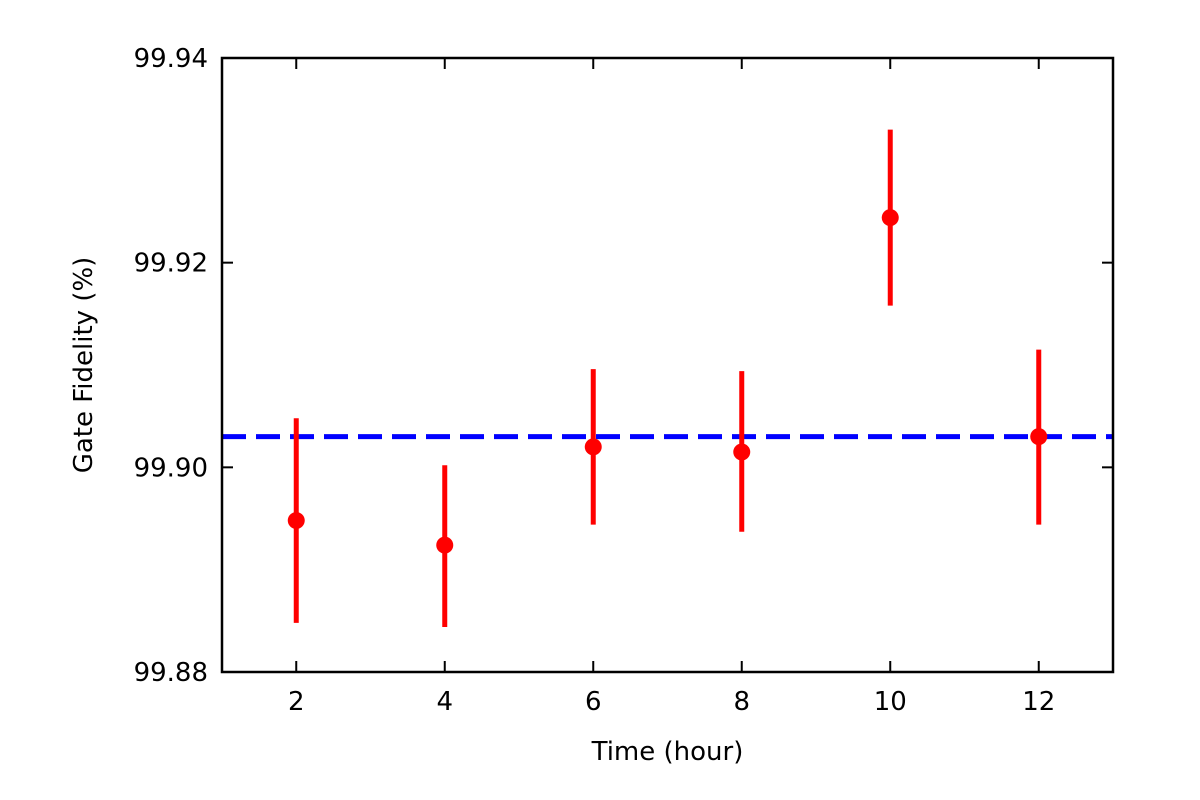 The image size is (1200, 800). Describe the element at coordinates (84, 365) in the screenshot. I see `y-axis-label: Gate Fidelity (%)` at that location.